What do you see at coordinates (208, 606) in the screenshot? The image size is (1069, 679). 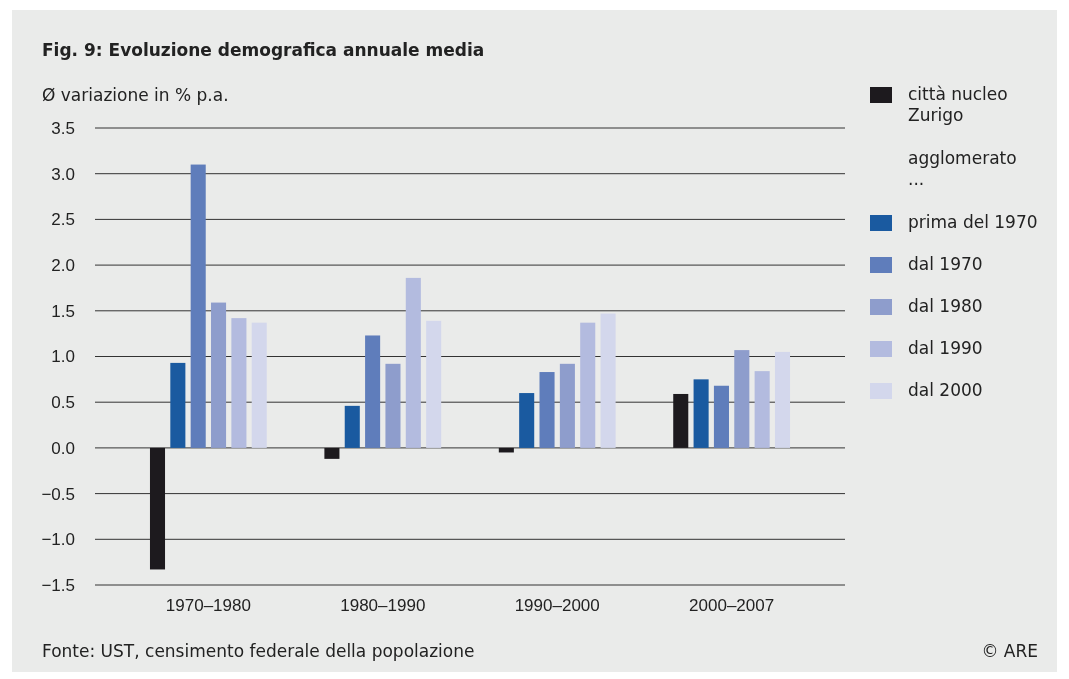 I see `x-tick-label: 1970–1980` at bounding box center [208, 606].